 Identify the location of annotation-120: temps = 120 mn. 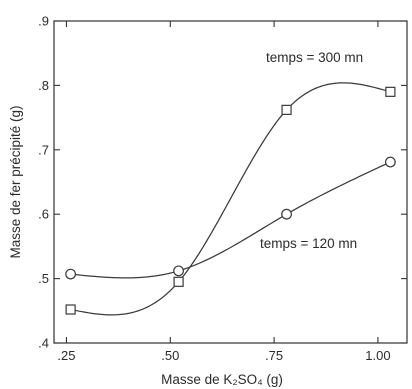
(308, 243).